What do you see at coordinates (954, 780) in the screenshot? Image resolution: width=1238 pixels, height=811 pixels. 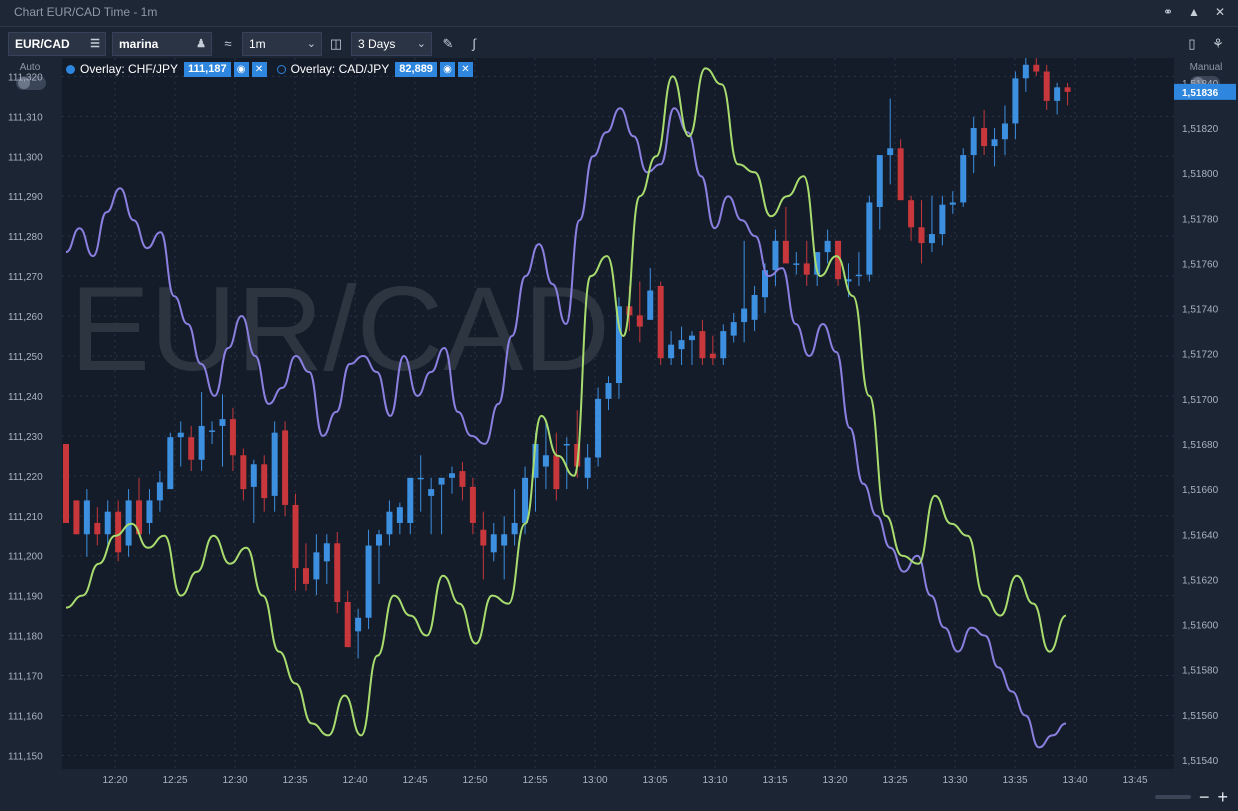 I see `time-tick-label: 13:30` at bounding box center [954, 780].